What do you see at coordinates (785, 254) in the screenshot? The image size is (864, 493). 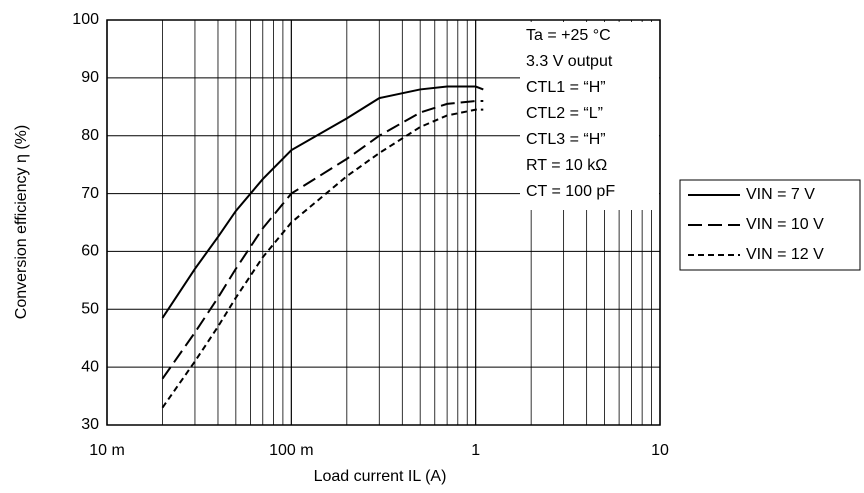 I see `legend-label: VIN = 12 V` at bounding box center [785, 254].